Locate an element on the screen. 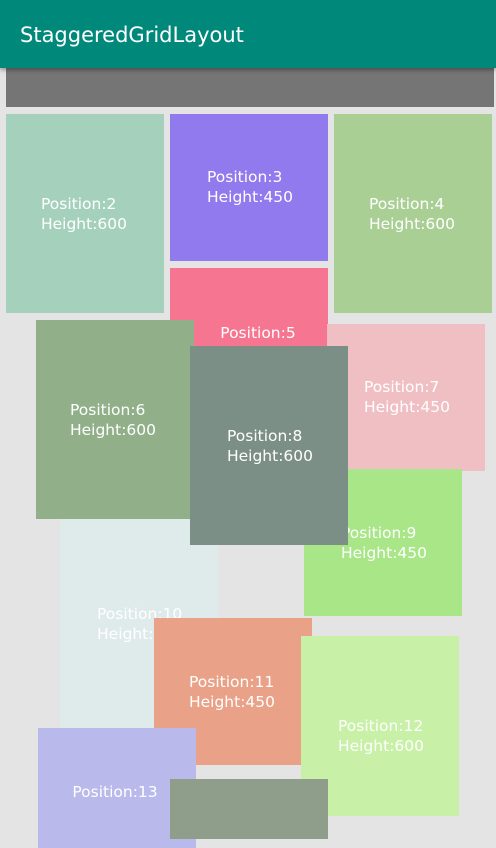 Image resolution: width=496 pixels, height=848 pixels. grid-card-position-8: Position:8 Height:600 is located at coordinates (269, 445).